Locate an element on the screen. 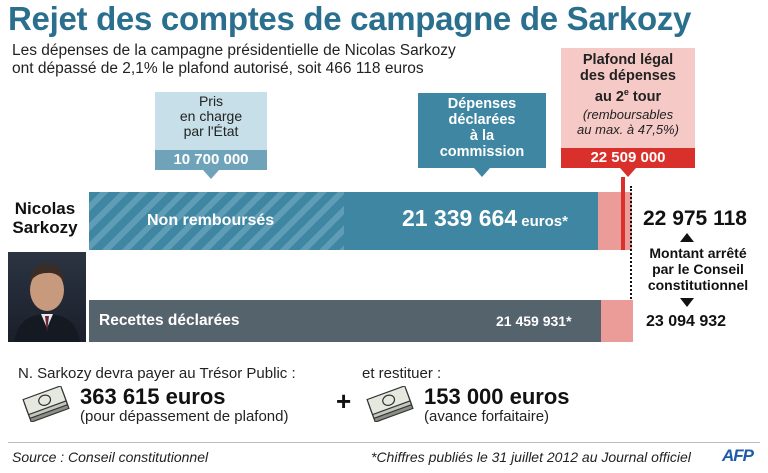 Image resolution: width=768 pixels, height=473 pixels. footer-rule is located at coordinates (384, 442).